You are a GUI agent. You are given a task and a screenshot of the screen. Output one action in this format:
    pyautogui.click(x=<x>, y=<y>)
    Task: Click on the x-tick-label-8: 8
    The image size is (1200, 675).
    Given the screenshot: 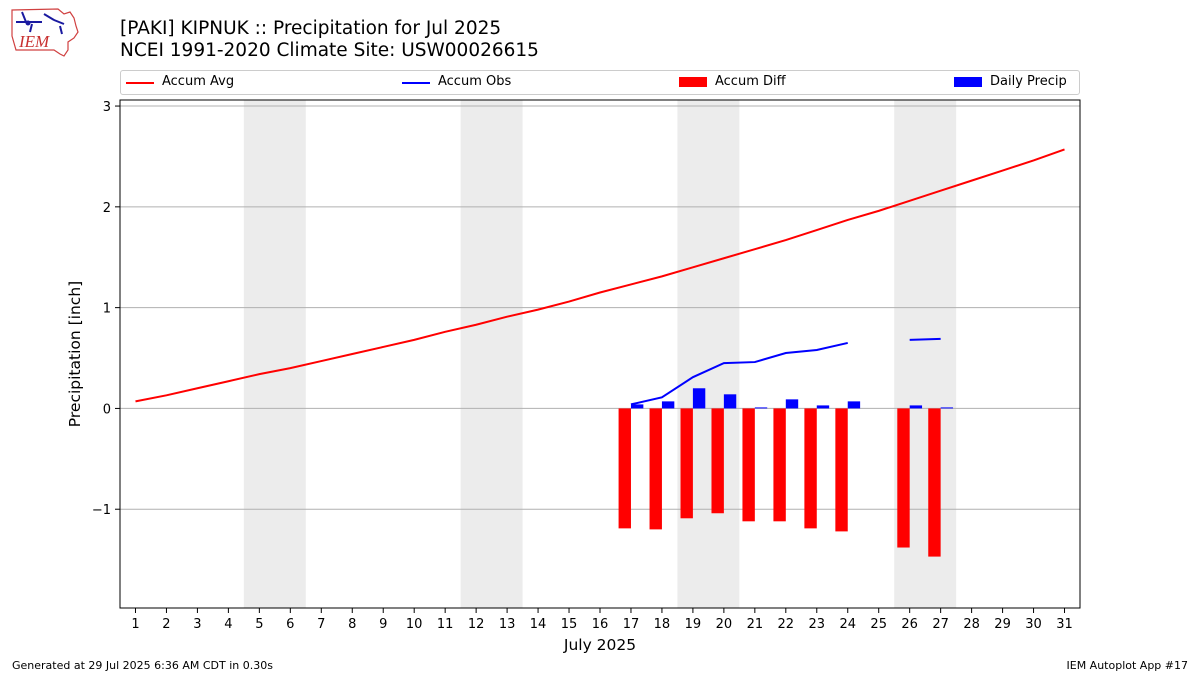 What is the action you would take?
    pyautogui.click(x=352, y=624)
    